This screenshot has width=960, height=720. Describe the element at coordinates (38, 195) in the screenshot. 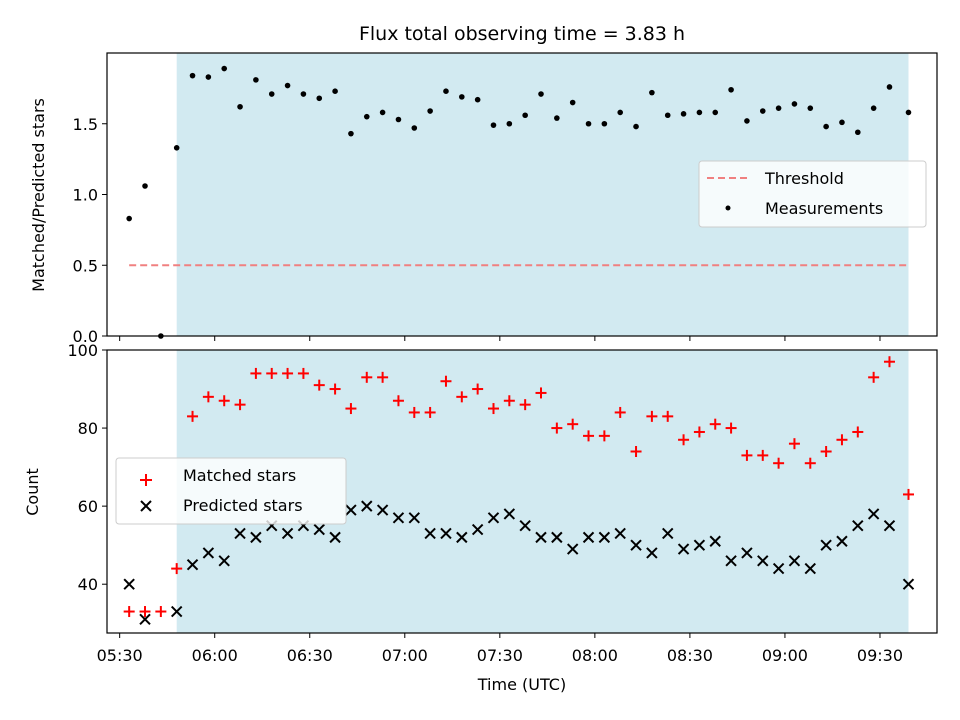

I see `top-y-axis-label: Matched/Predicted stars` at that location.